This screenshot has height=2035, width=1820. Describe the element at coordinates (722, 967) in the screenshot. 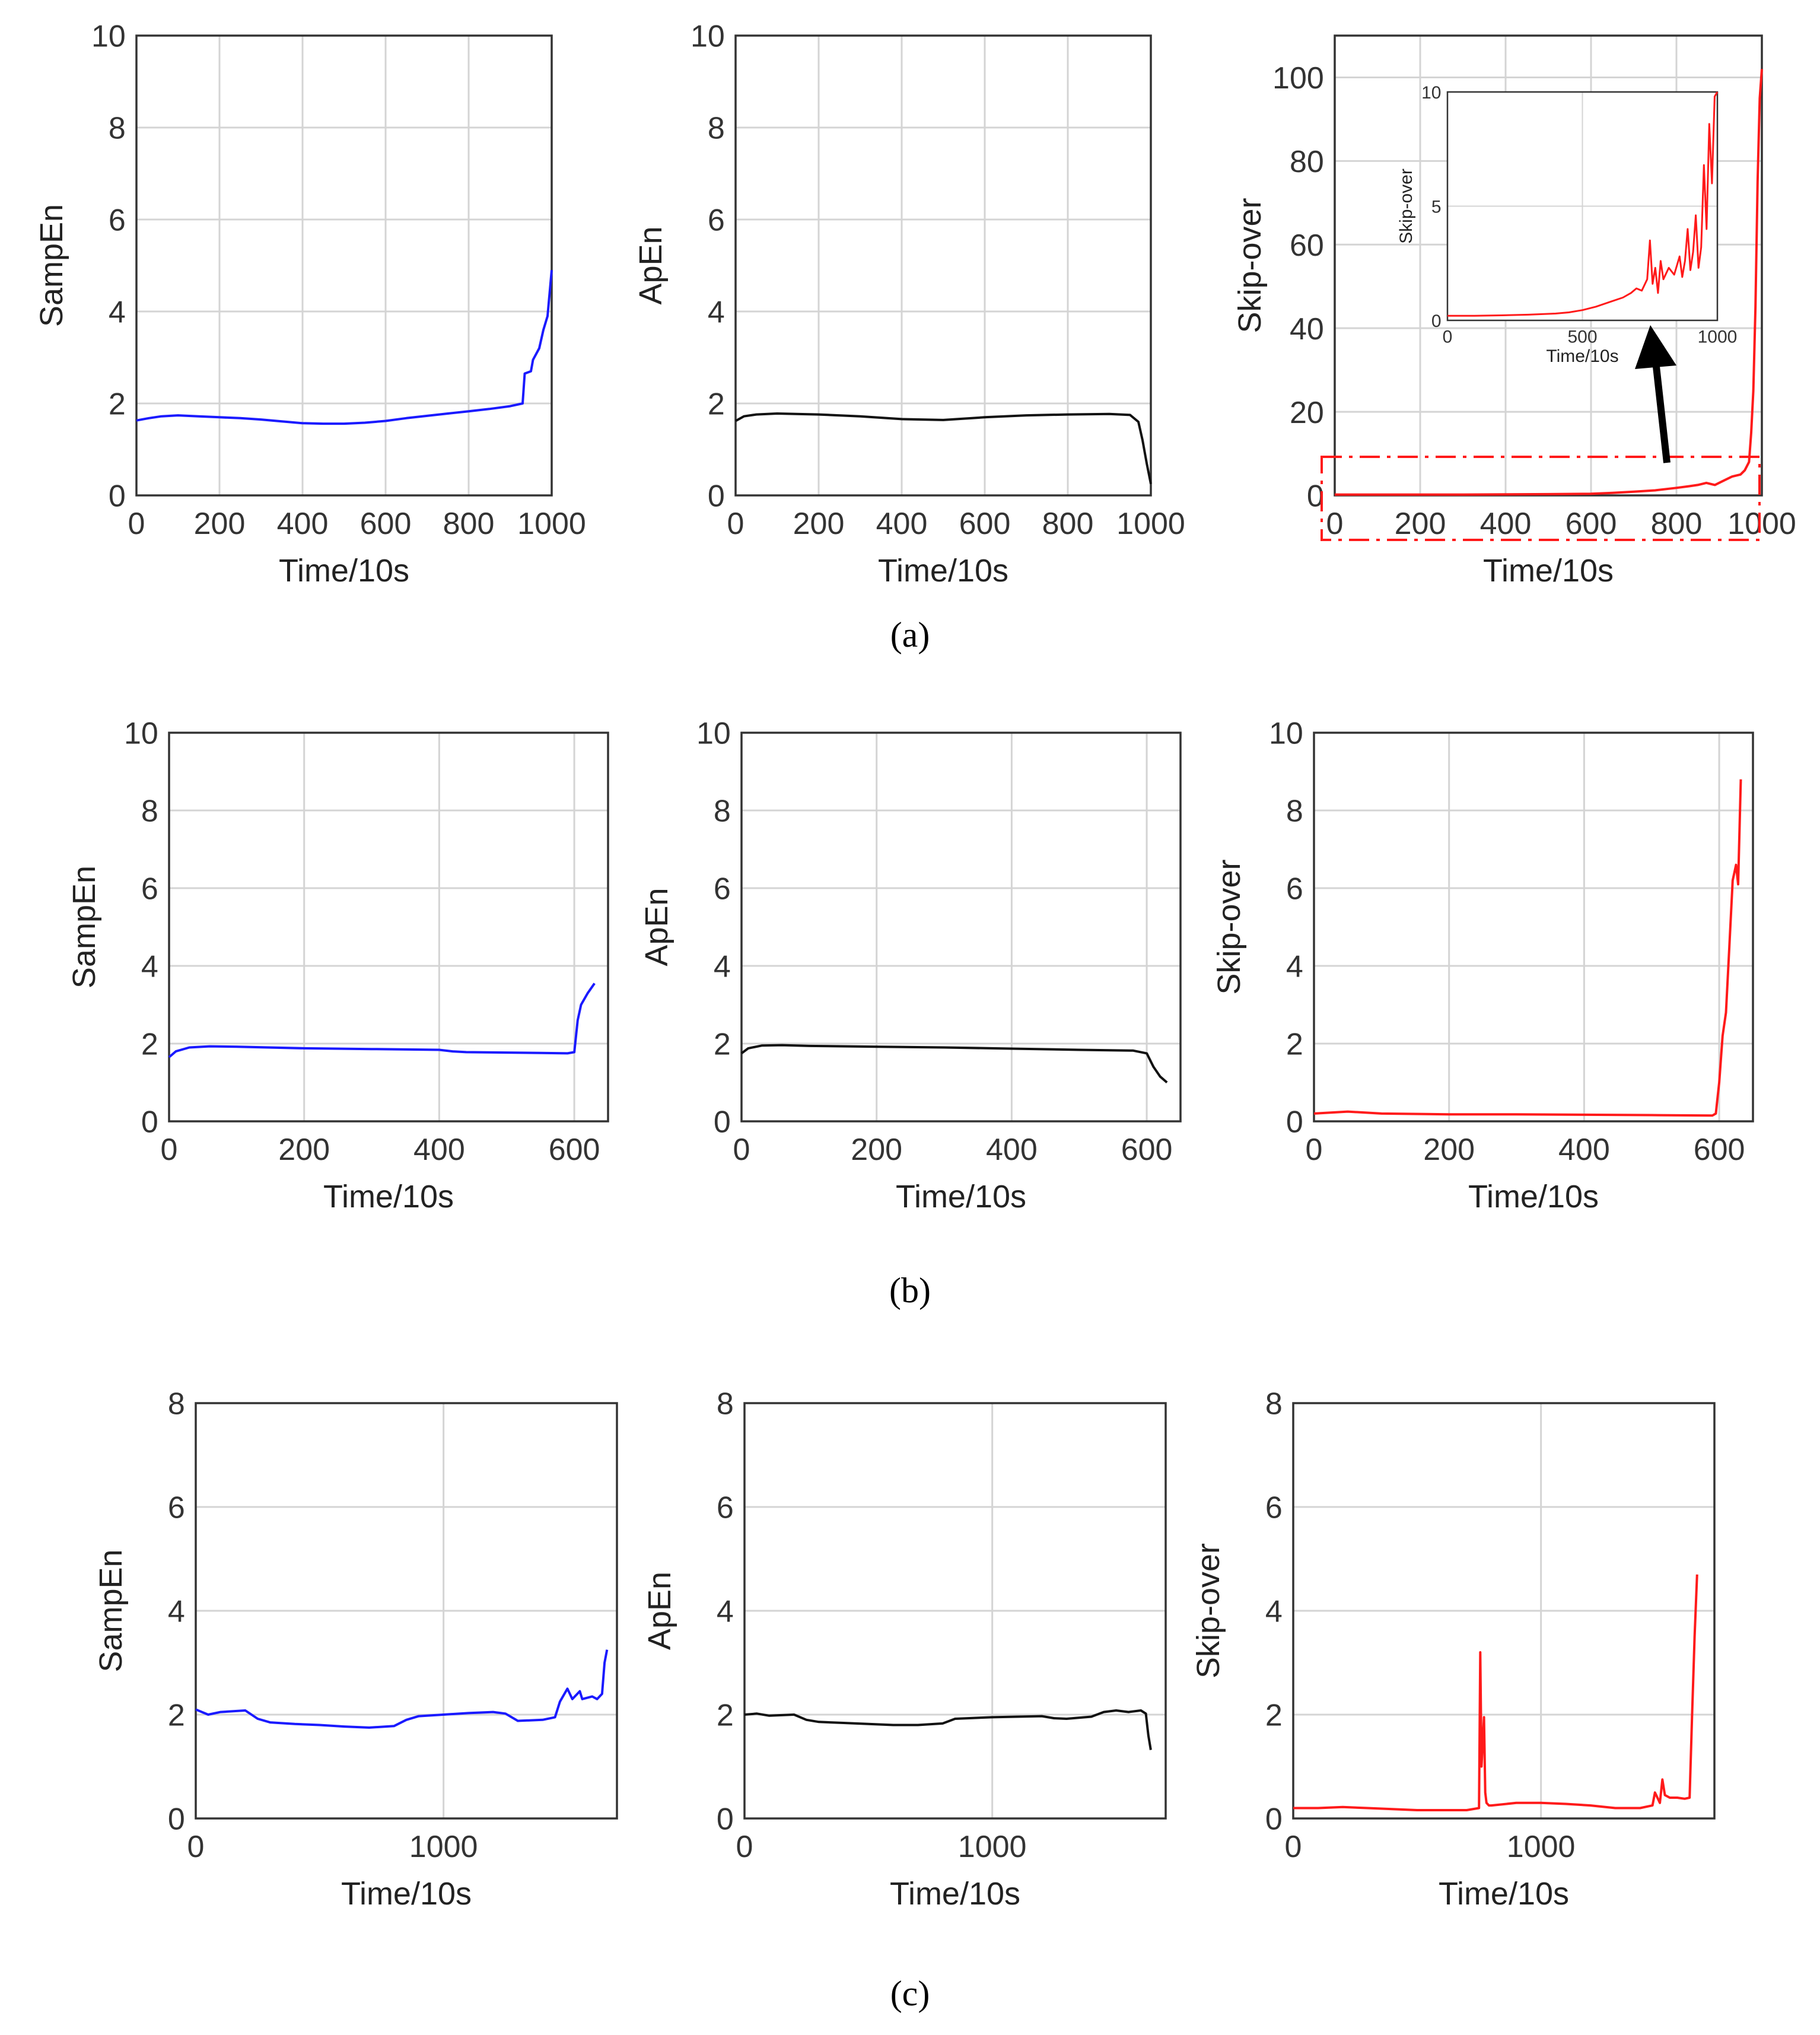

I see `plot-b2-ytick-label: 4` at that location.